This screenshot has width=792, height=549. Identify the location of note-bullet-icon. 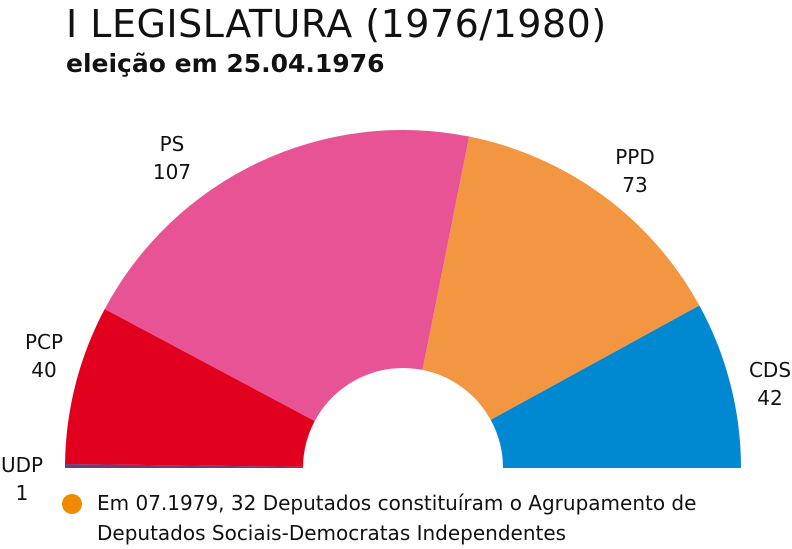
(72, 504).